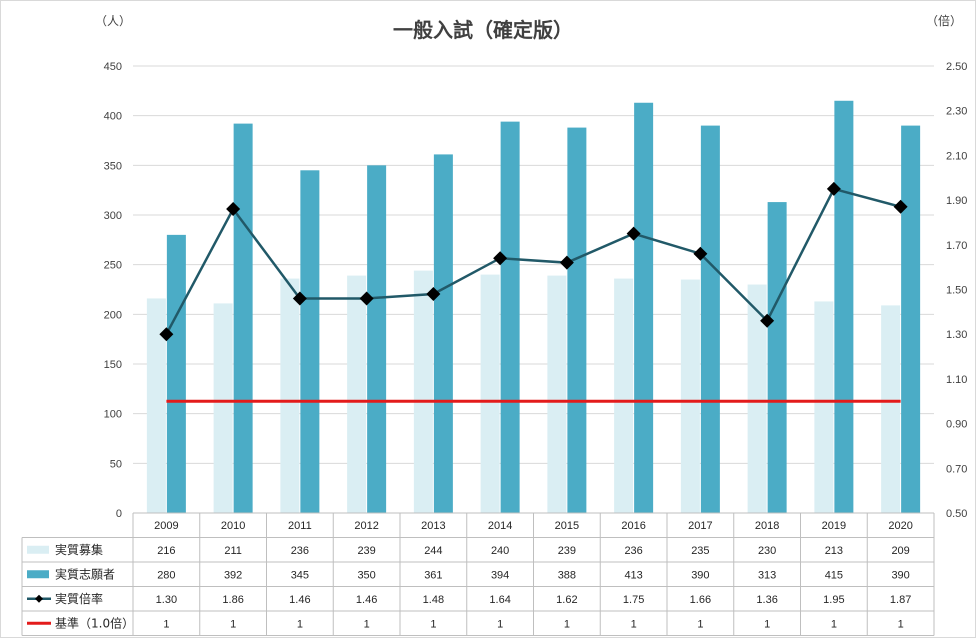 The width and height of the screenshot is (976, 638). I want to click on y2-tick-label: 0.90, so click(956, 425).